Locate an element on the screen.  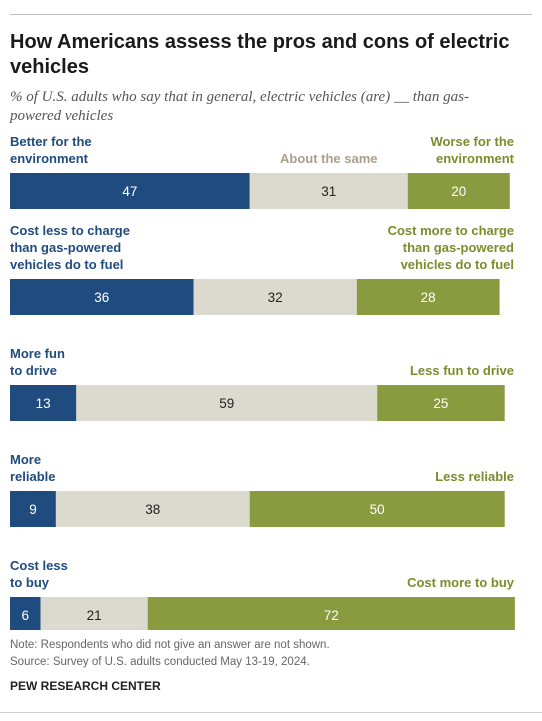
bar-row-2-neutral is located at coordinates (275, 297).